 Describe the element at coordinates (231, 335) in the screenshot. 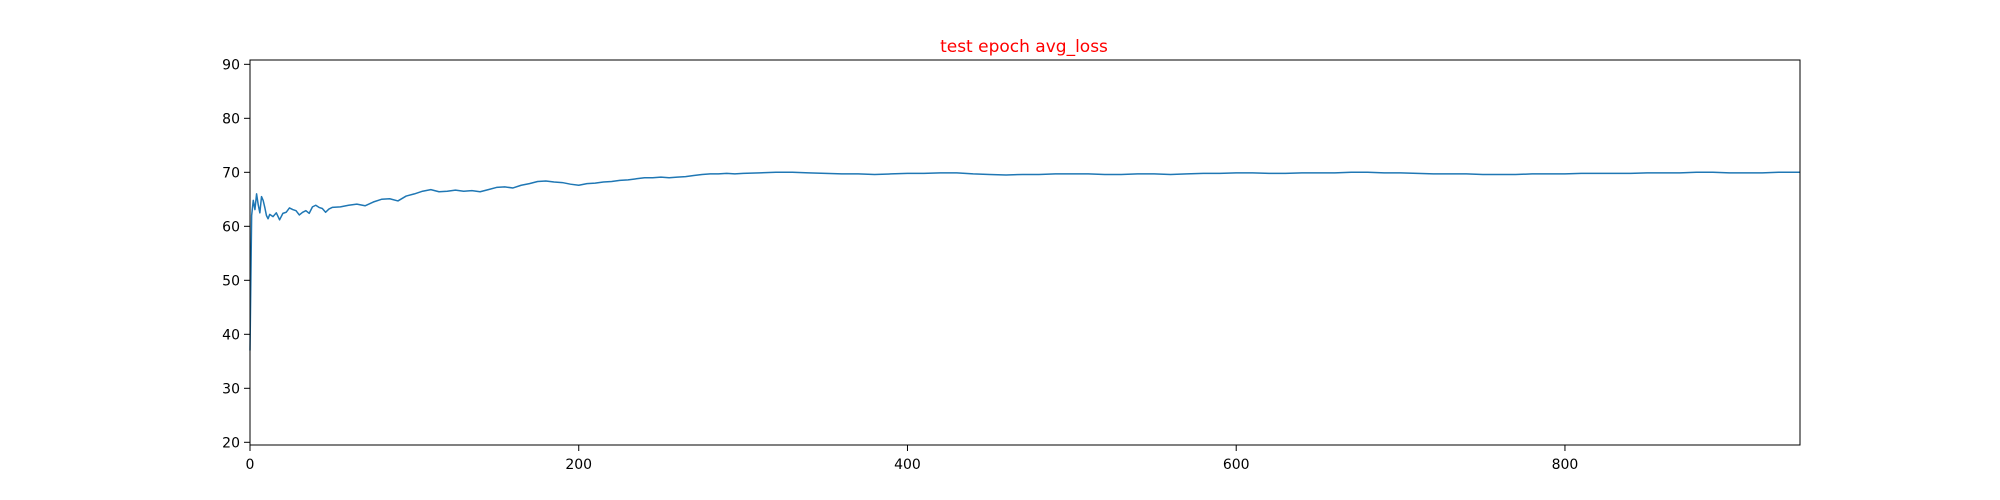

I see `y-tick-label: 40` at that location.